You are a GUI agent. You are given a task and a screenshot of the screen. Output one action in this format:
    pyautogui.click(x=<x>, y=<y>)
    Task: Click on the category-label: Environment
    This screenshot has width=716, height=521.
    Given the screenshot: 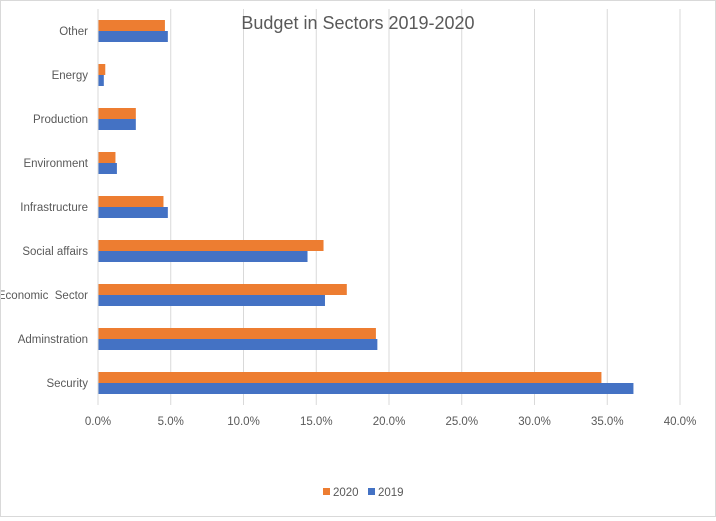 What is the action you would take?
    pyautogui.click(x=55, y=164)
    